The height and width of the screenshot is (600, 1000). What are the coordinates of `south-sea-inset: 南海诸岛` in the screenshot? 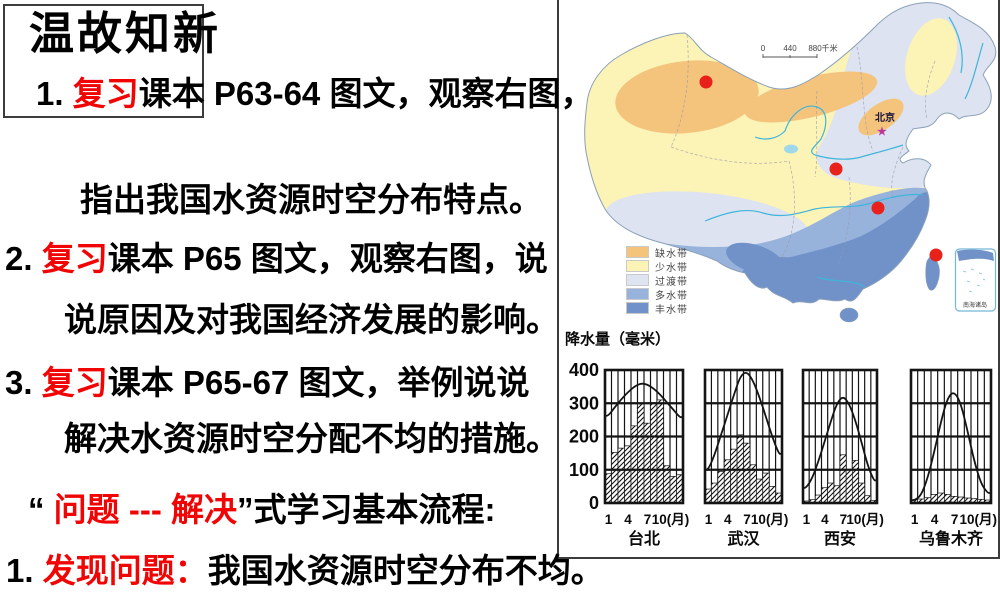 It's located at (975, 280).